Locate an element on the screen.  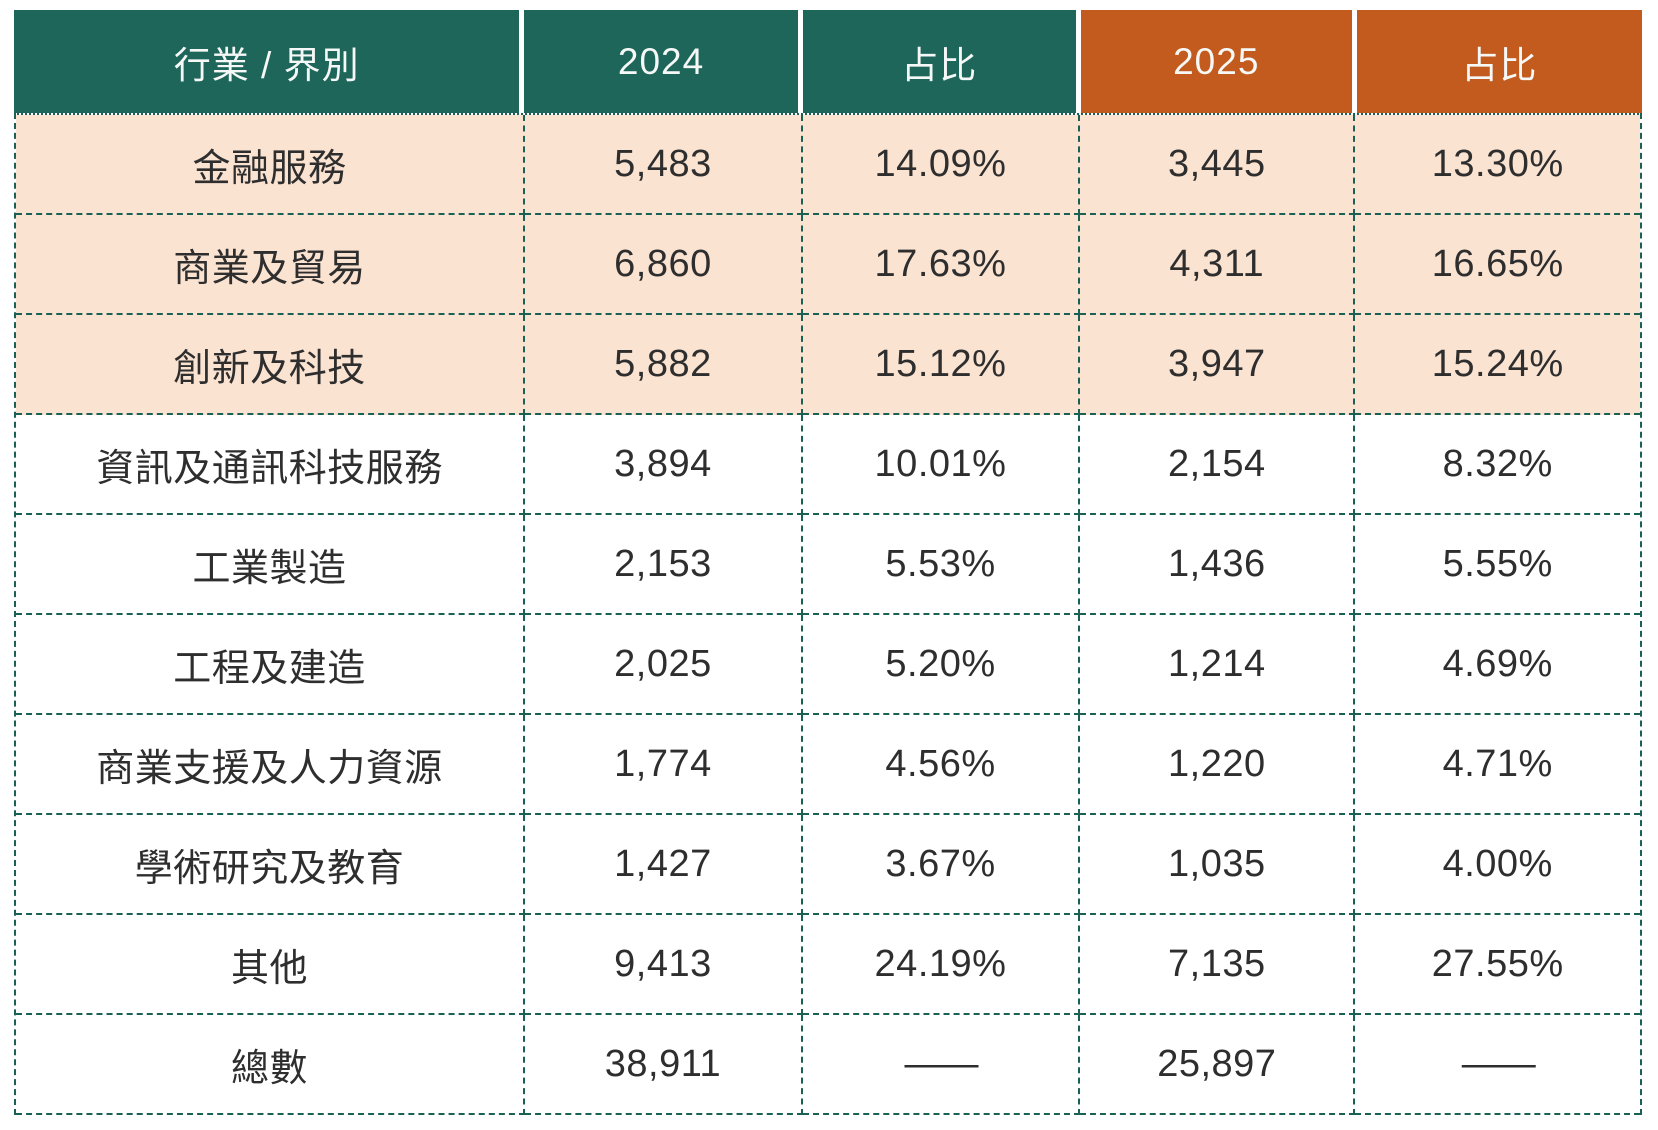
header-cell-2025: 2025 is located at coordinates (1218, 61).